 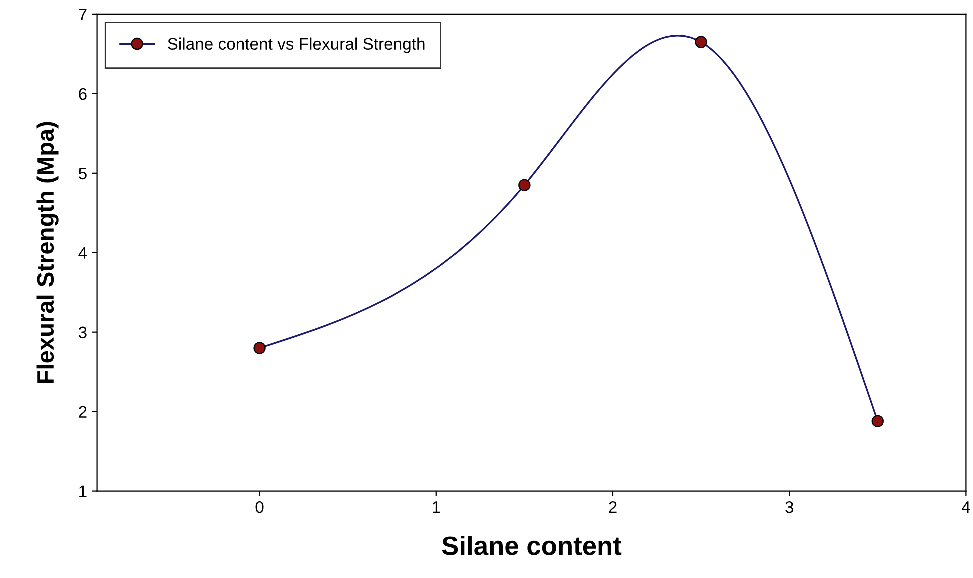 What do you see at coordinates (82, 332) in the screenshot?
I see `y-tick-label: 3` at bounding box center [82, 332].